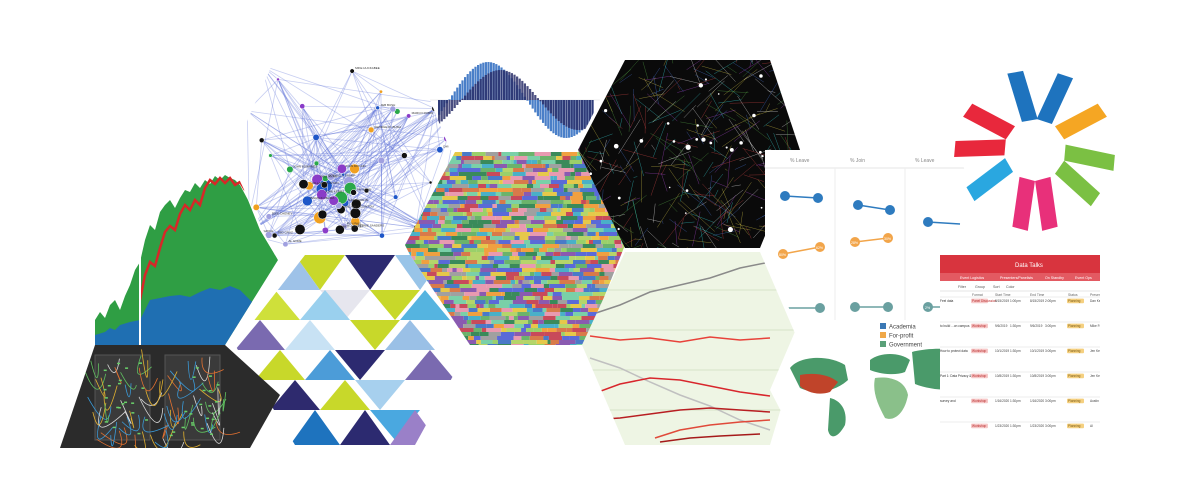 The width and height of the screenshot is (1200, 500). What do you see at coordinates (1034, 150) in the screenshot?
I see `pinwheel-logo` at bounding box center [1034, 150].